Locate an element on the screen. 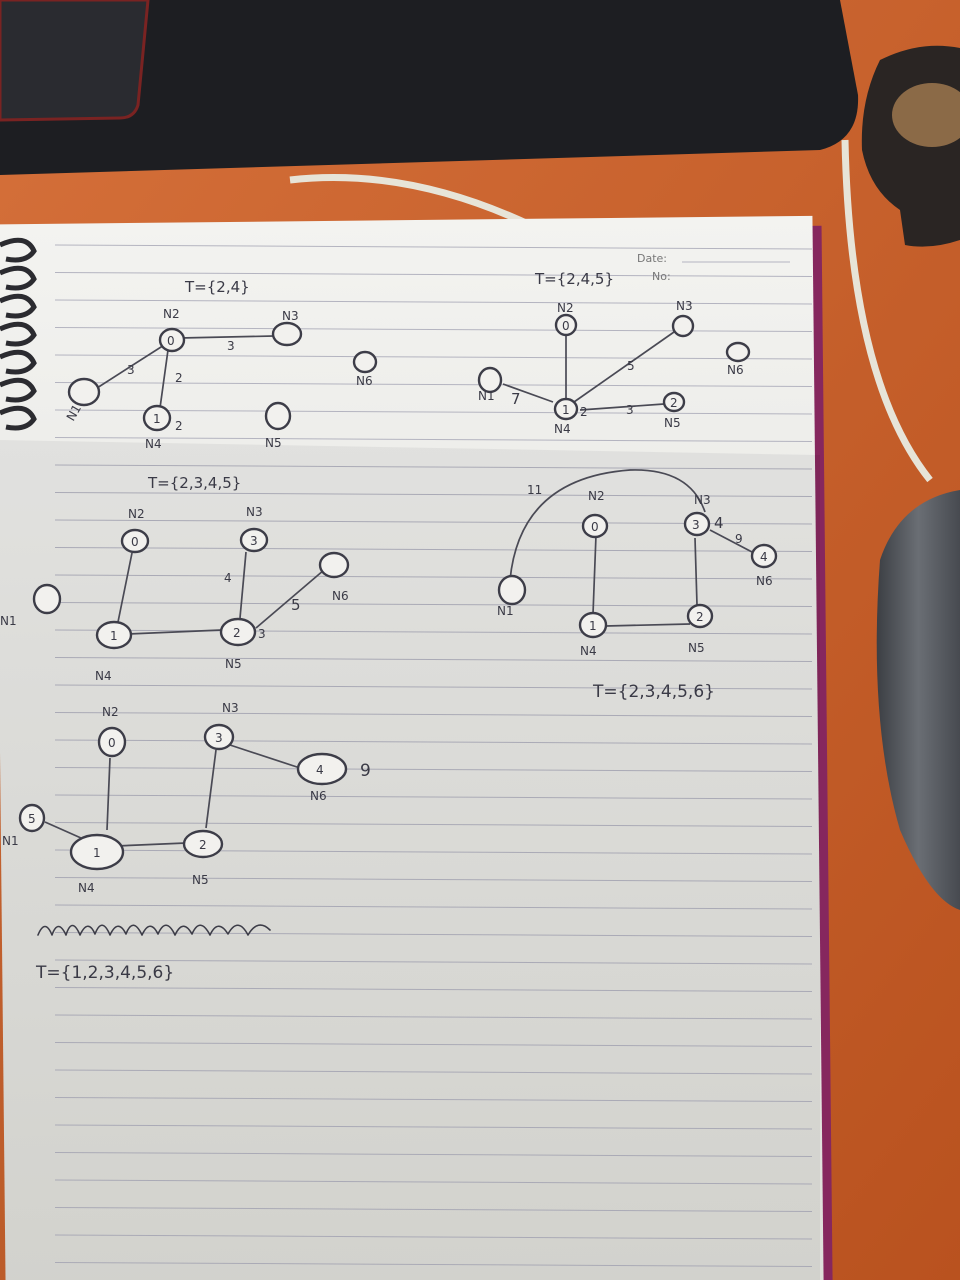 The width and height of the screenshot is (960, 1280). d5-value-n3: 3 is located at coordinates (219, 738).